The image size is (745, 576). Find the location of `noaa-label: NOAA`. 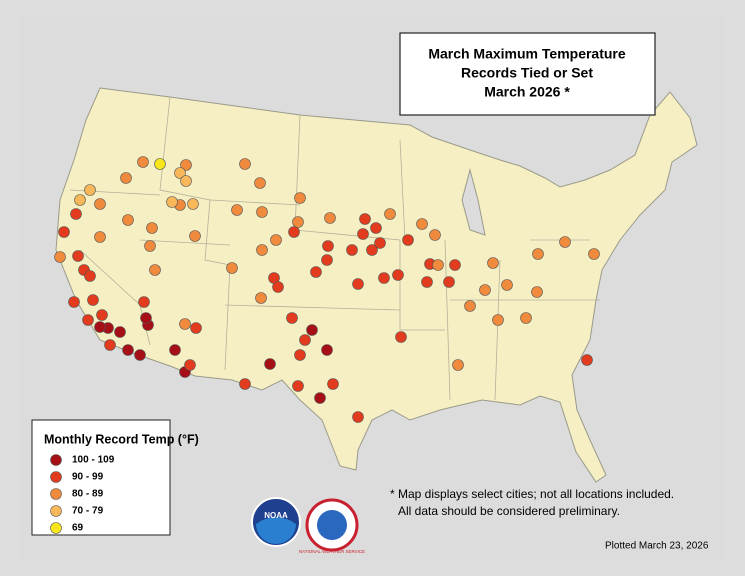

noaa-label: NOAA is located at coordinates (276, 515).